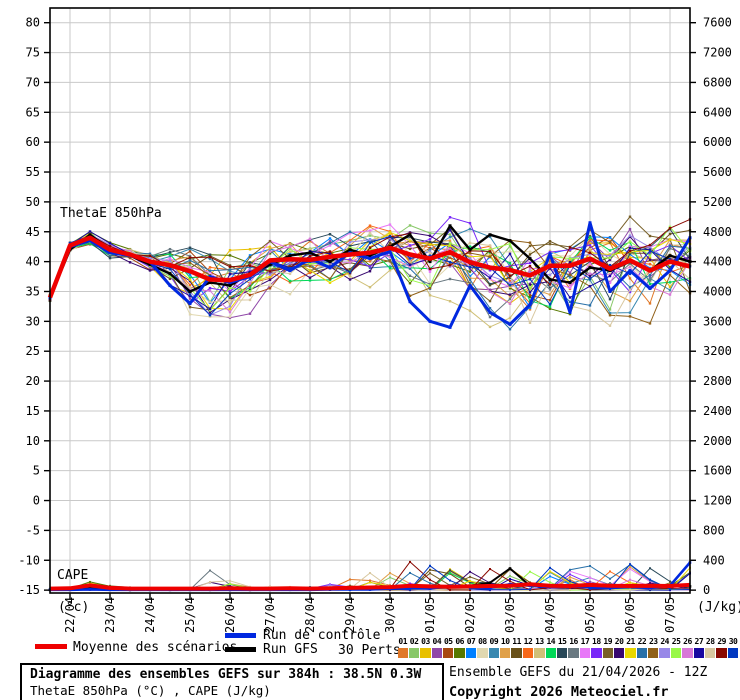 Image resolution: width=740 pixels, height=700 pixels. I want to click on legend-perts-label: 30 Perts., so click(373, 650).